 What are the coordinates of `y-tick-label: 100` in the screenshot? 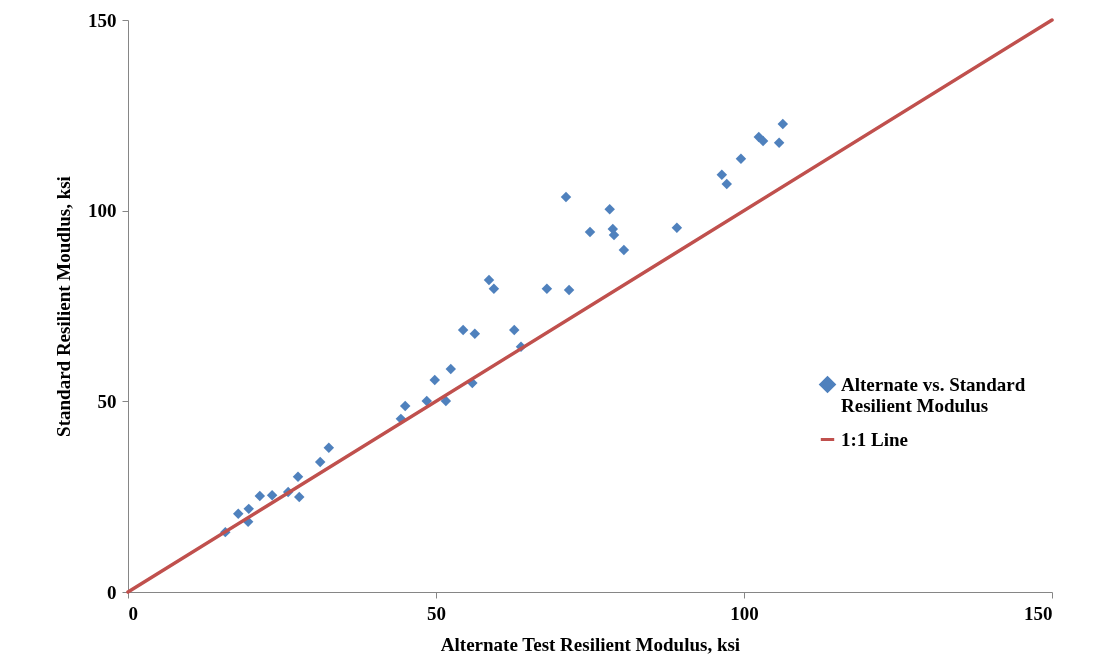 It's located at (102, 211).